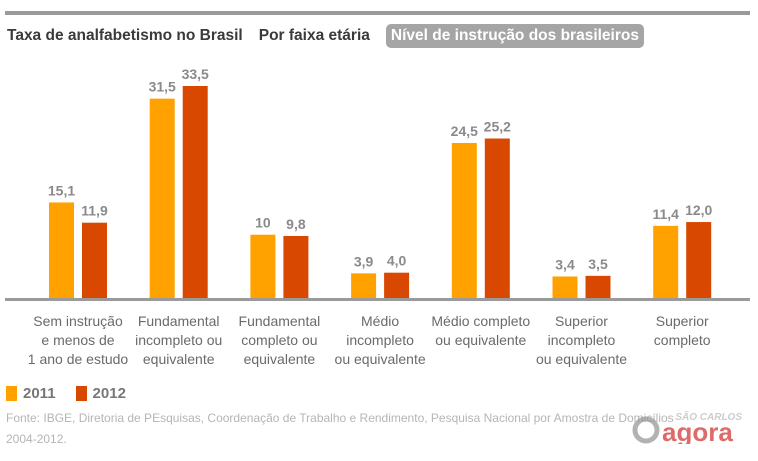 This screenshot has height=461, width=758. What do you see at coordinates (397, 261) in the screenshot?
I see `data-label: 4,0` at bounding box center [397, 261].